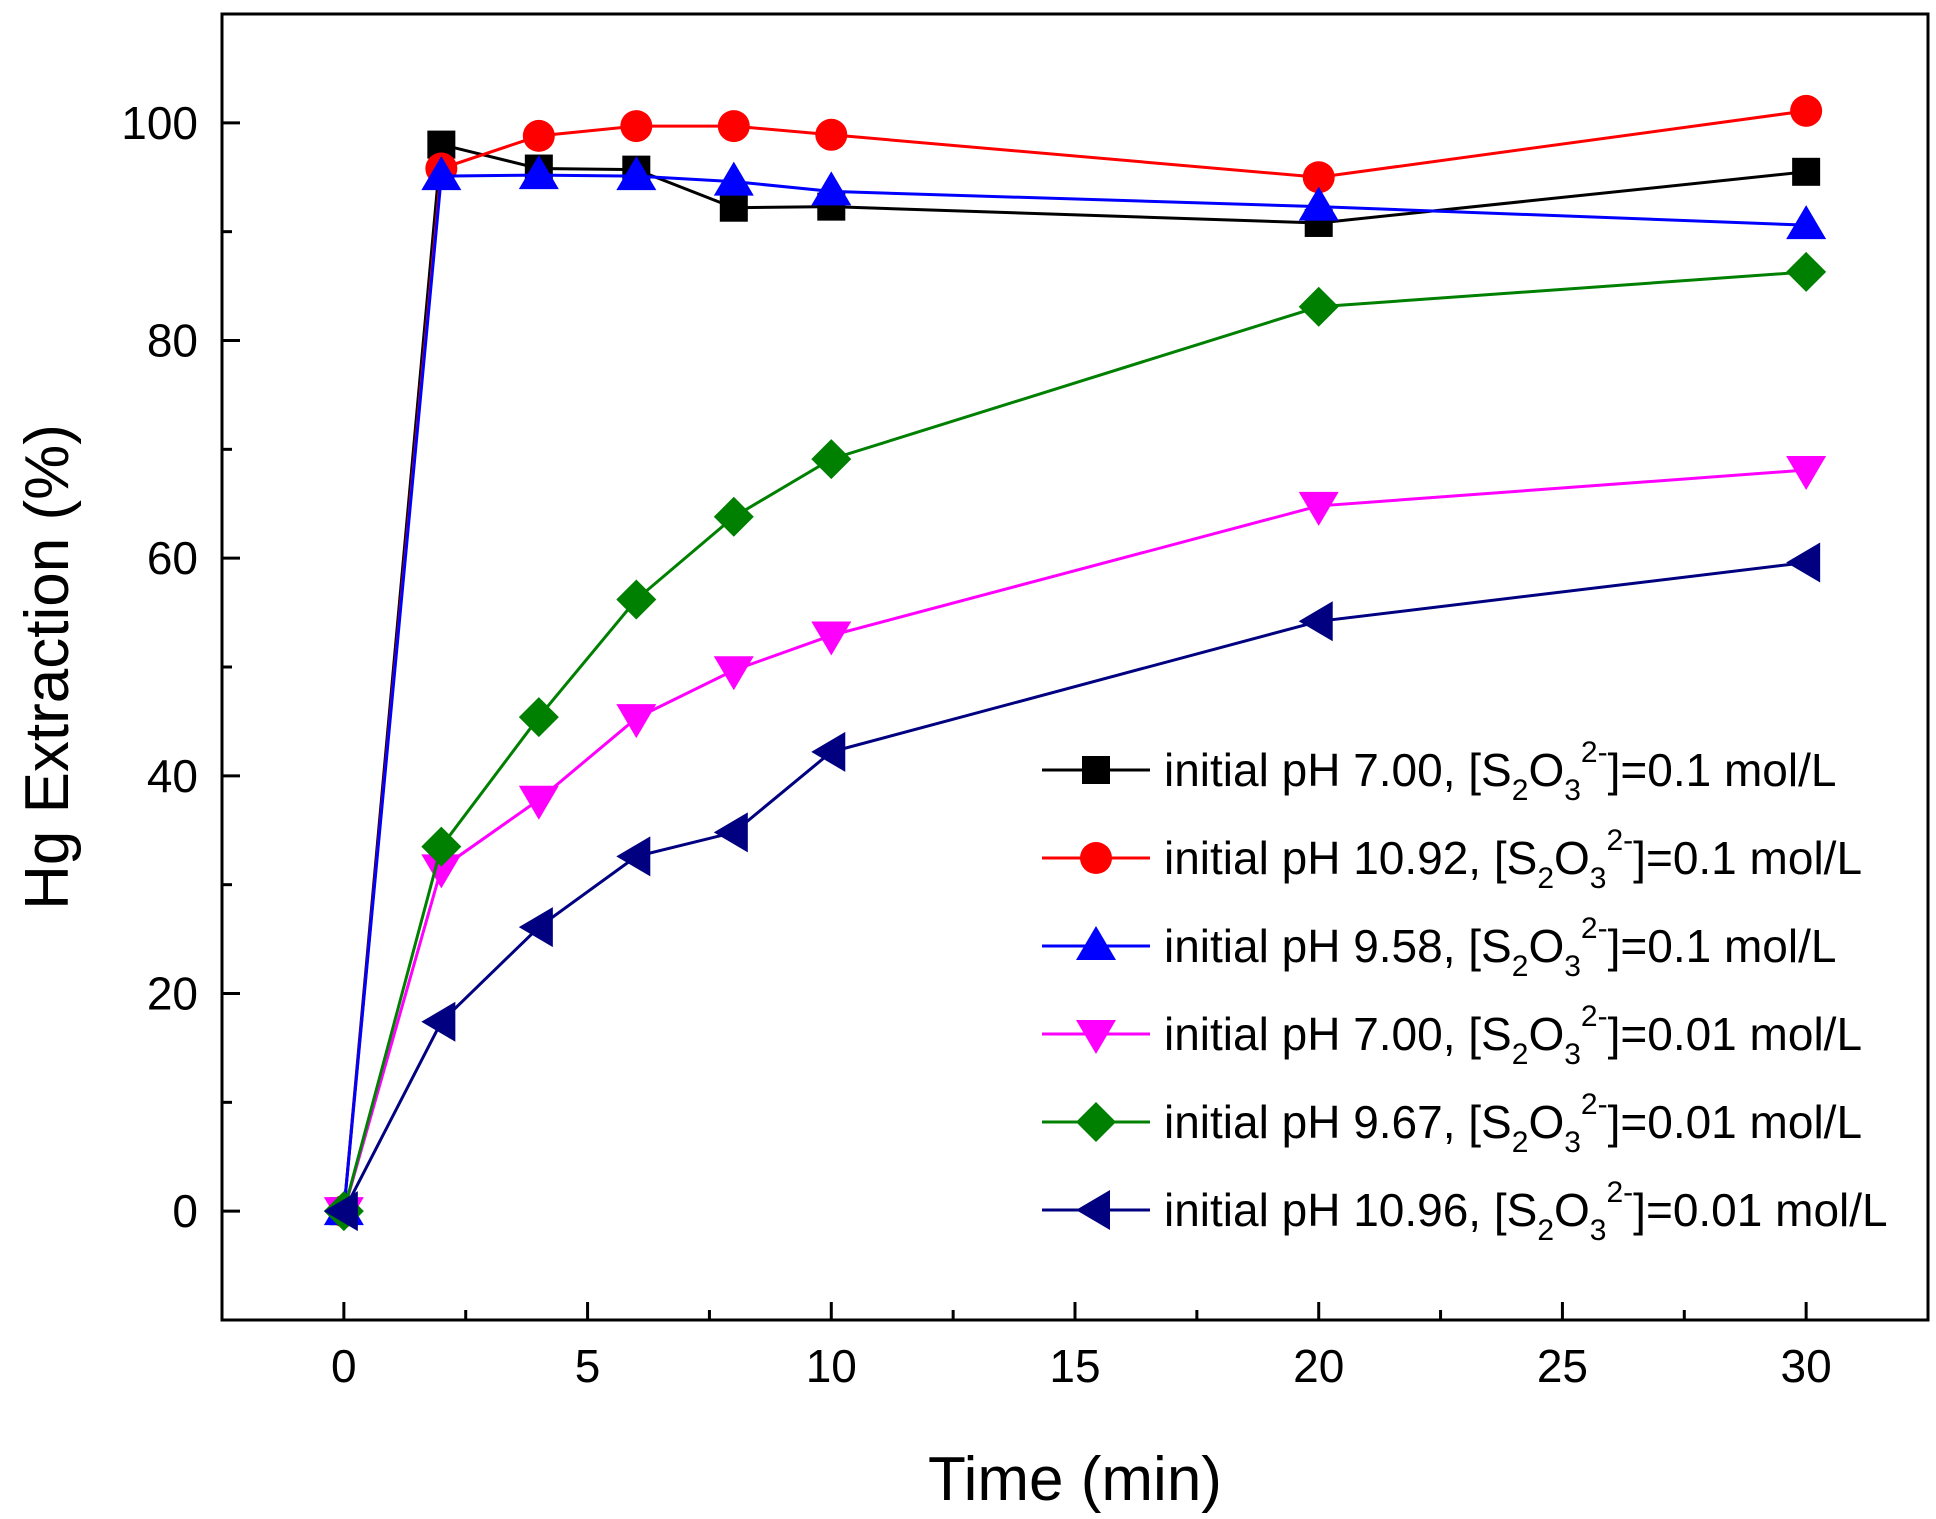 Image resolution: width=1936 pixels, height=1519 pixels. What do you see at coordinates (588, 1366) in the screenshot?
I see `x-tick-label: 5` at bounding box center [588, 1366].